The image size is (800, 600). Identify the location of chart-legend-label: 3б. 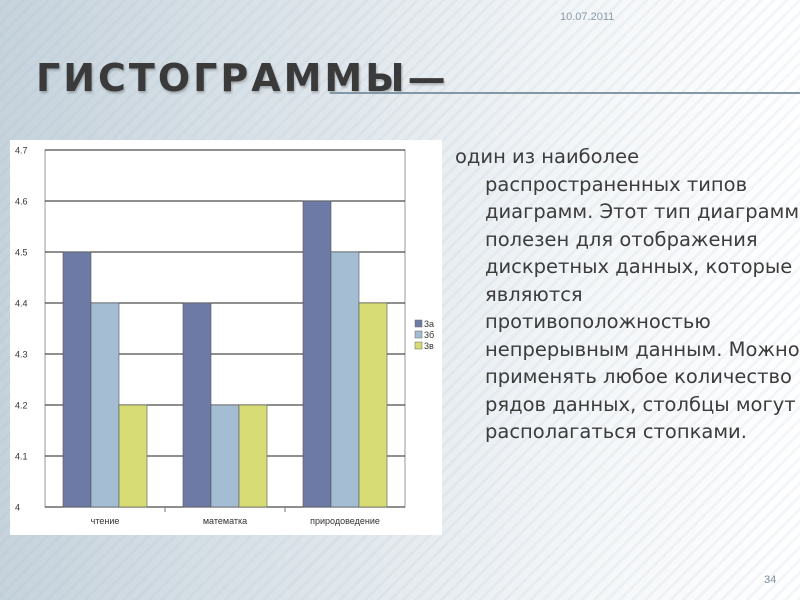
(429, 335).